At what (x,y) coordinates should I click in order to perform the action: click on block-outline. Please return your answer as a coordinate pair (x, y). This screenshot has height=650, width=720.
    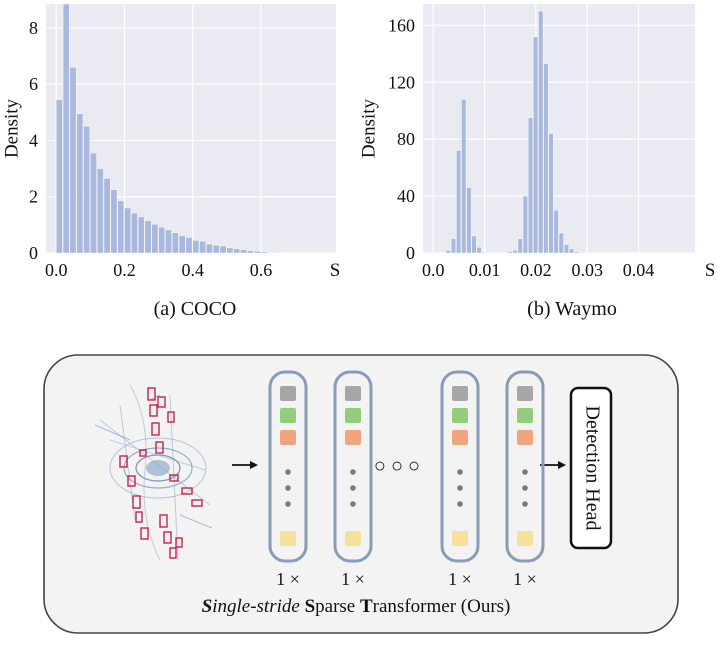
    Looking at the image, I should click on (525, 466).